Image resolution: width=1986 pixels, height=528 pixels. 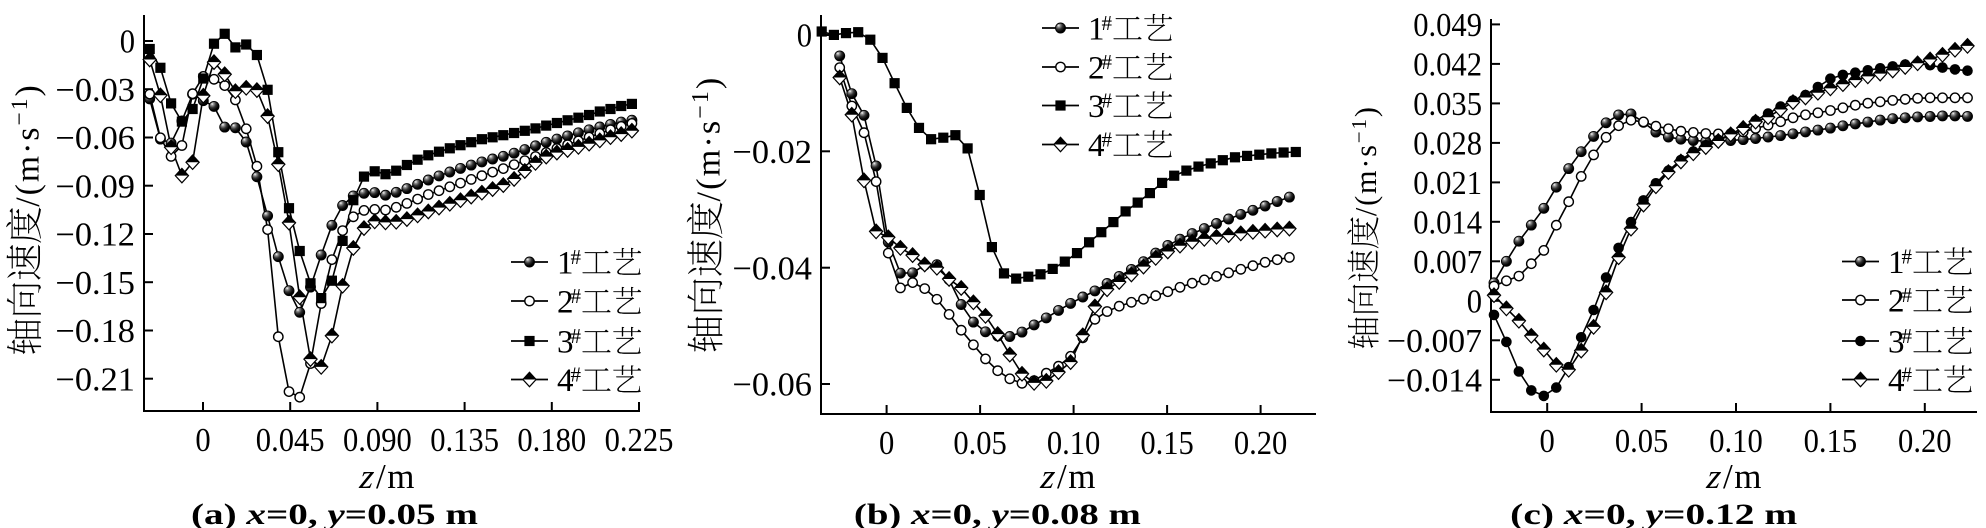 What do you see at coordinates (1447, 183) in the screenshot?
I see `svg-text: 0.021` at bounding box center [1447, 183].